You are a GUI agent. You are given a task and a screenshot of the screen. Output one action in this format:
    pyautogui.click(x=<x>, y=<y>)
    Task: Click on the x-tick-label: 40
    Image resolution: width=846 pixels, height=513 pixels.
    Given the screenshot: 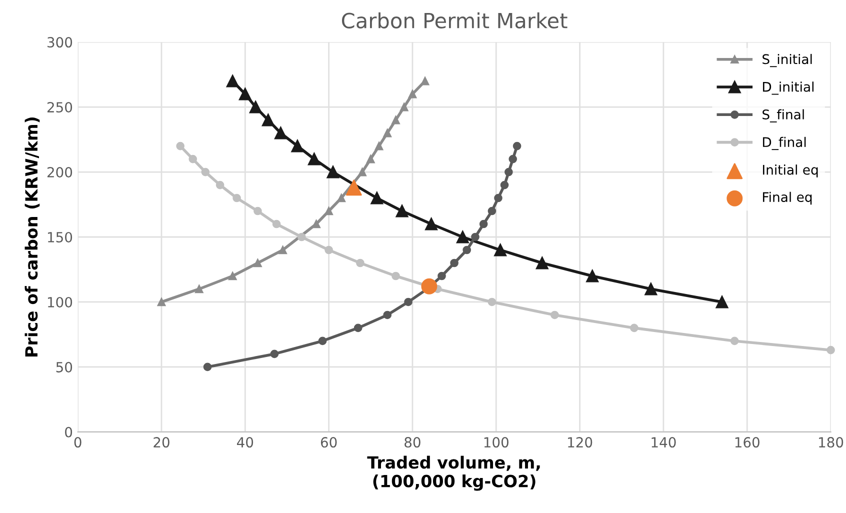 What is the action you would take?
    pyautogui.click(x=245, y=442)
    